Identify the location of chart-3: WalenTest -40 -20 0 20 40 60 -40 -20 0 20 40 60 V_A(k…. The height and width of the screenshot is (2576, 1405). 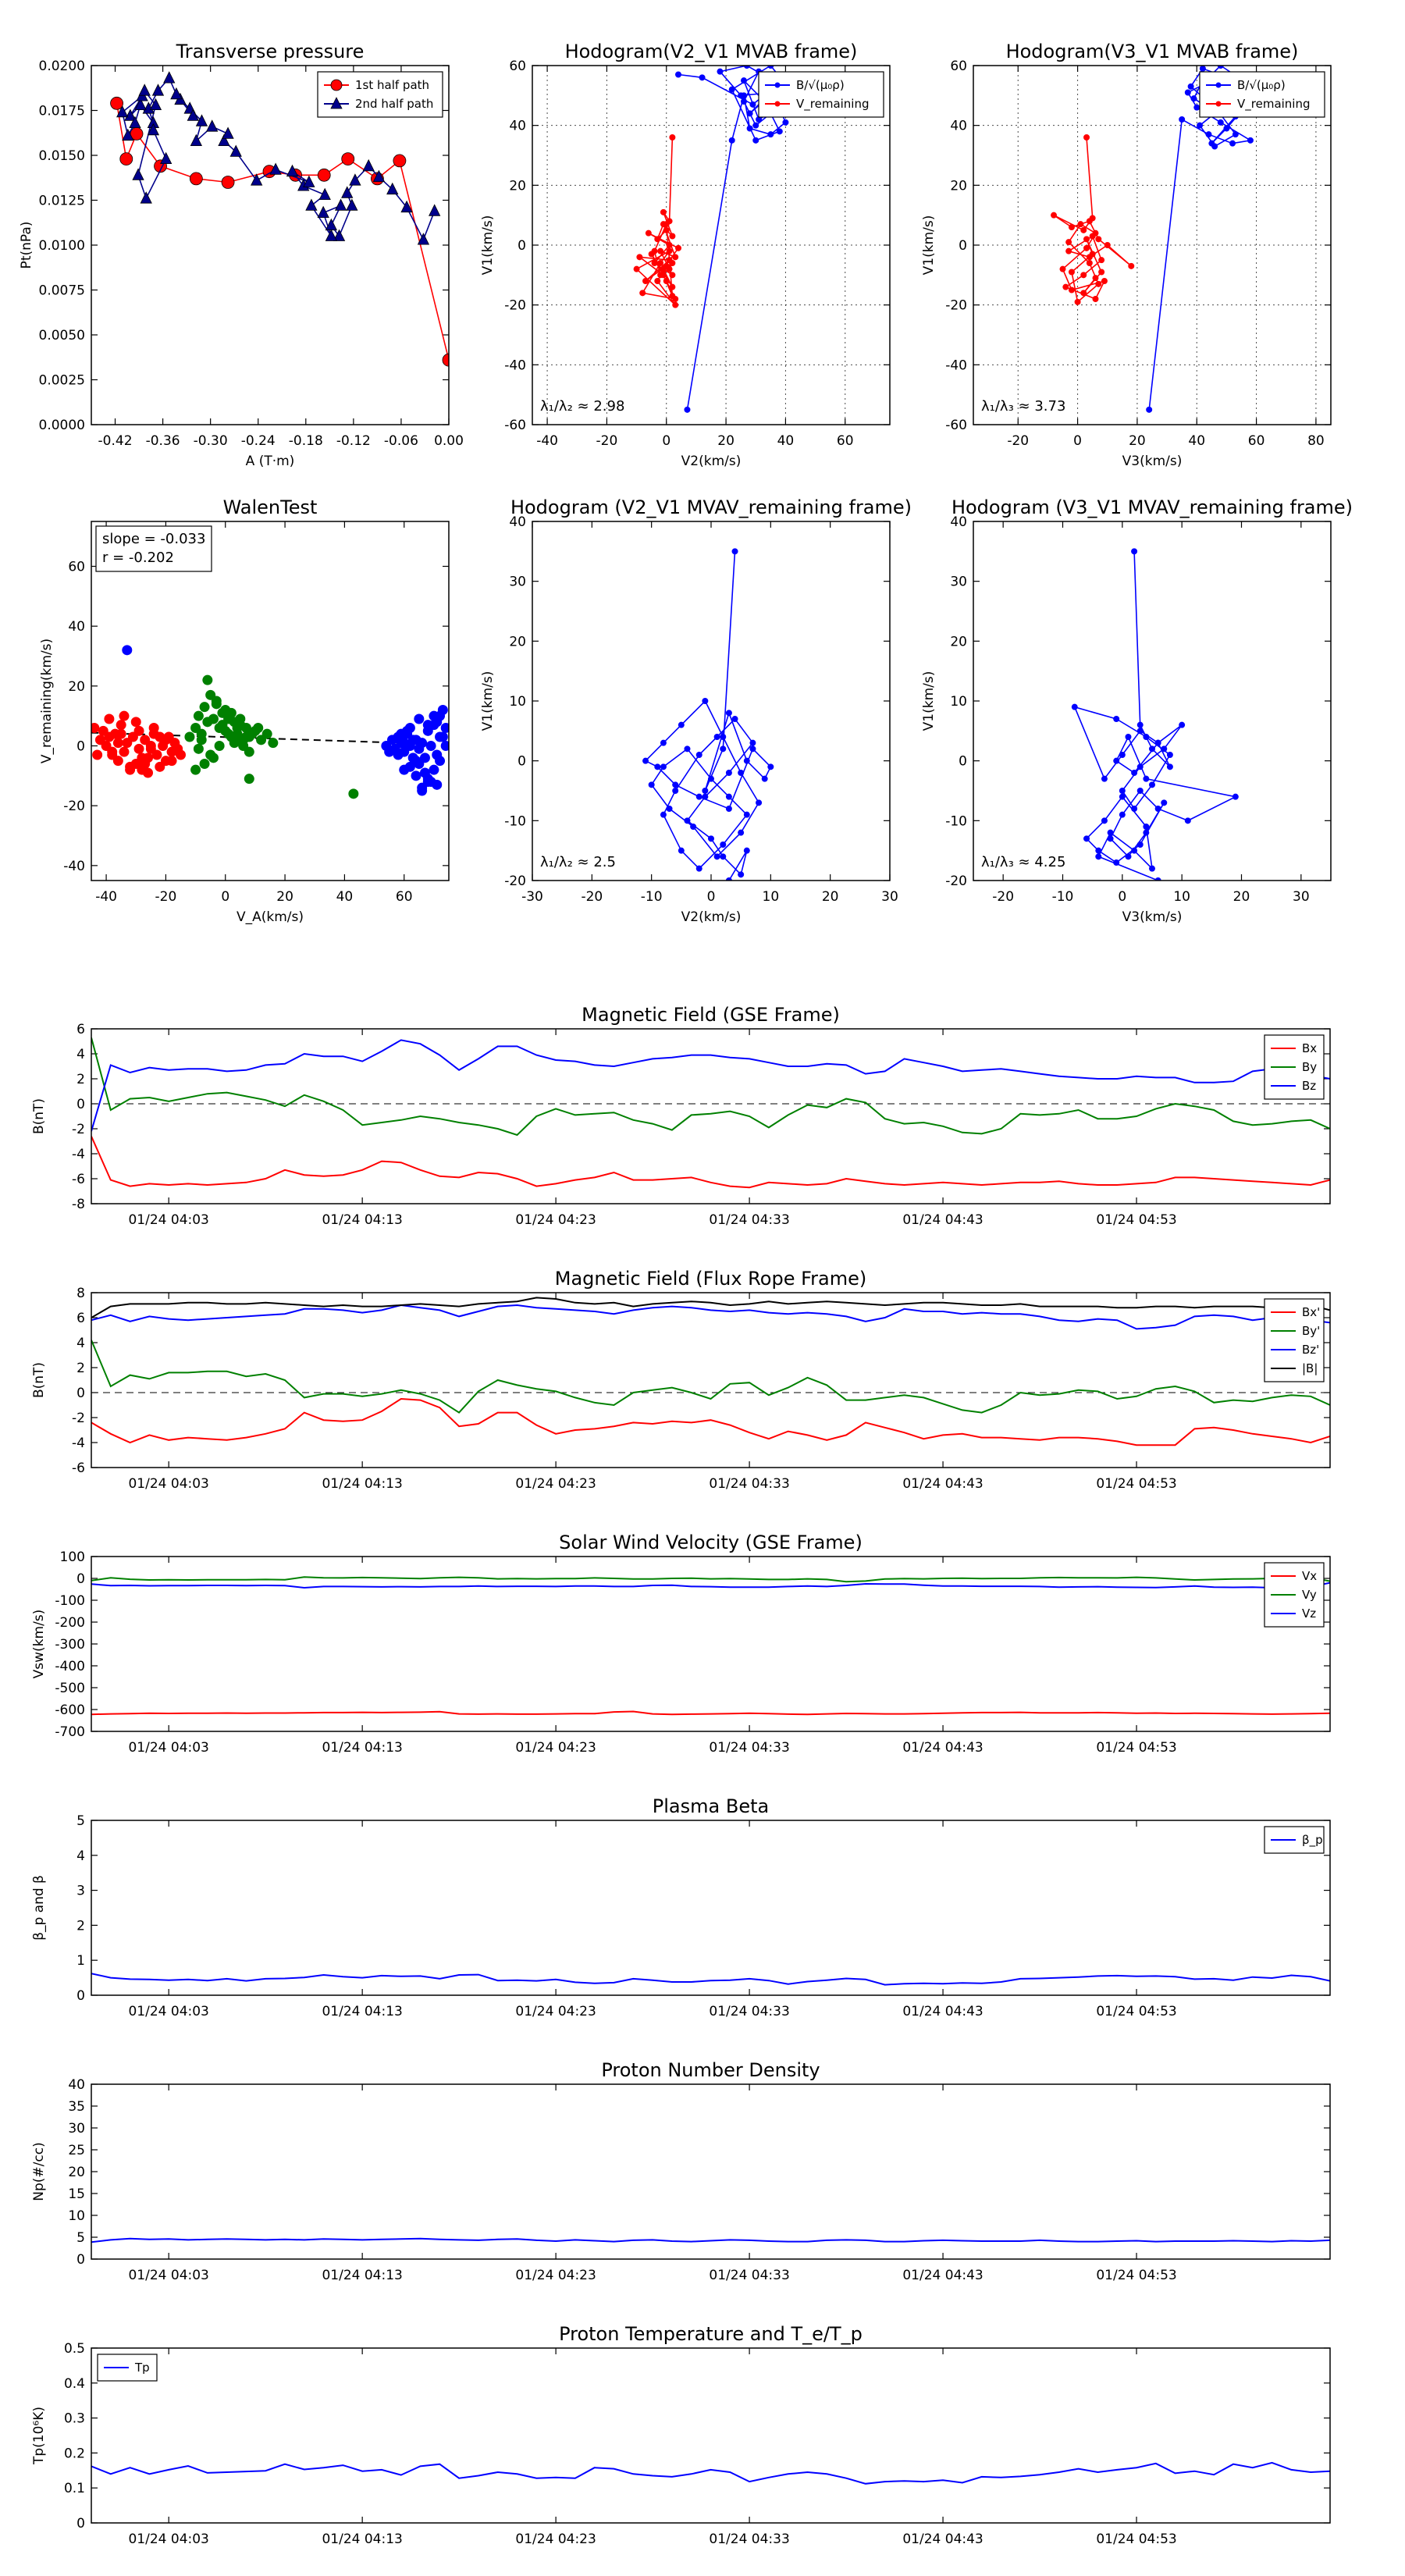
(244, 710).